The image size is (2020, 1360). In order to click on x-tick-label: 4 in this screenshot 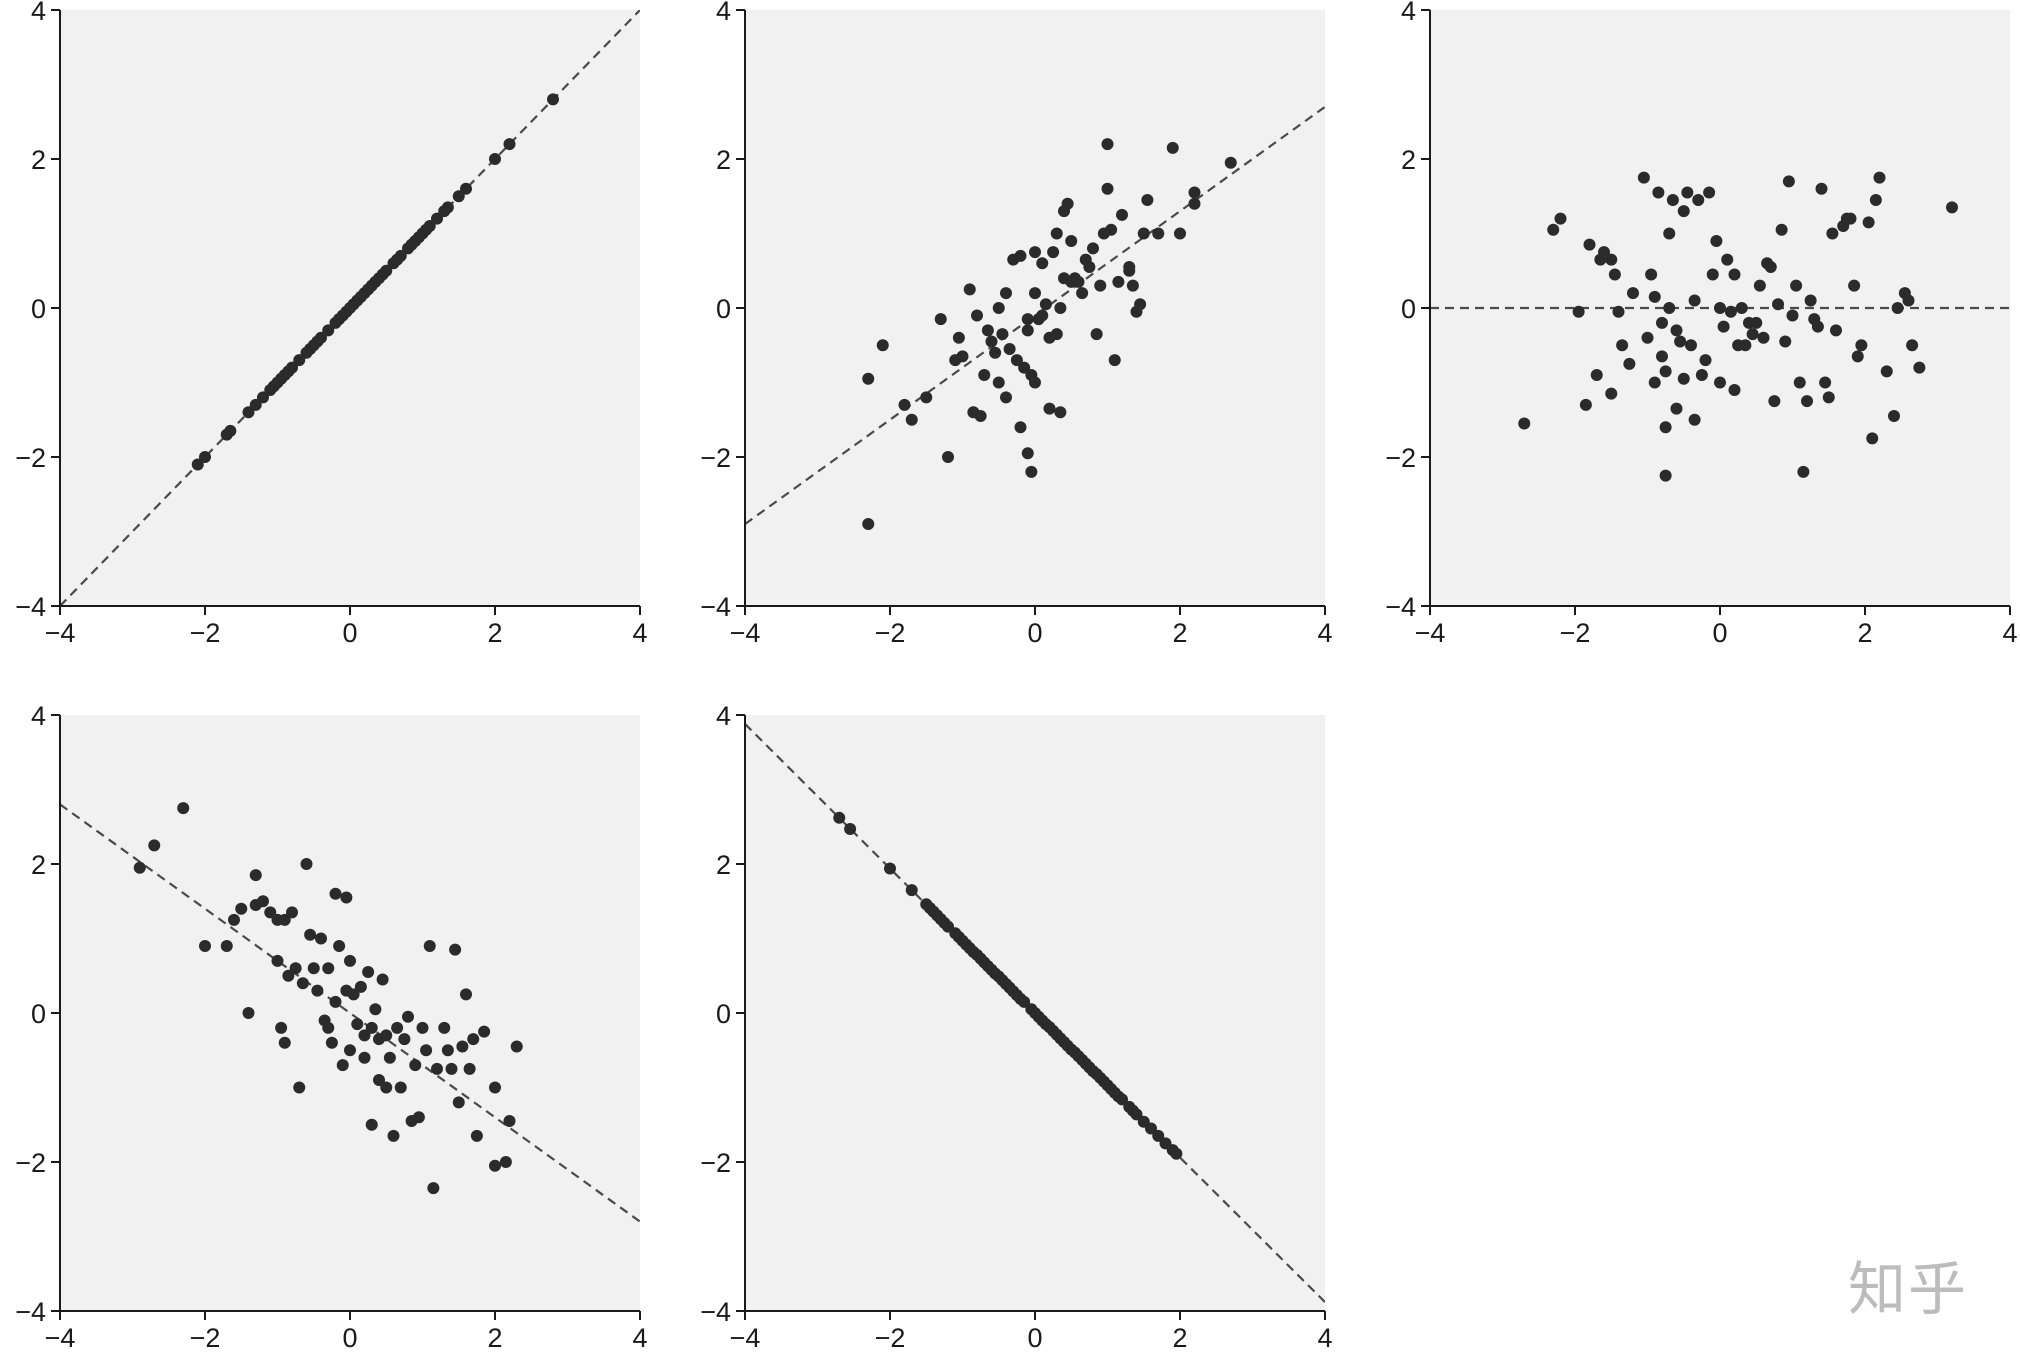, I will do `click(1324, 633)`.